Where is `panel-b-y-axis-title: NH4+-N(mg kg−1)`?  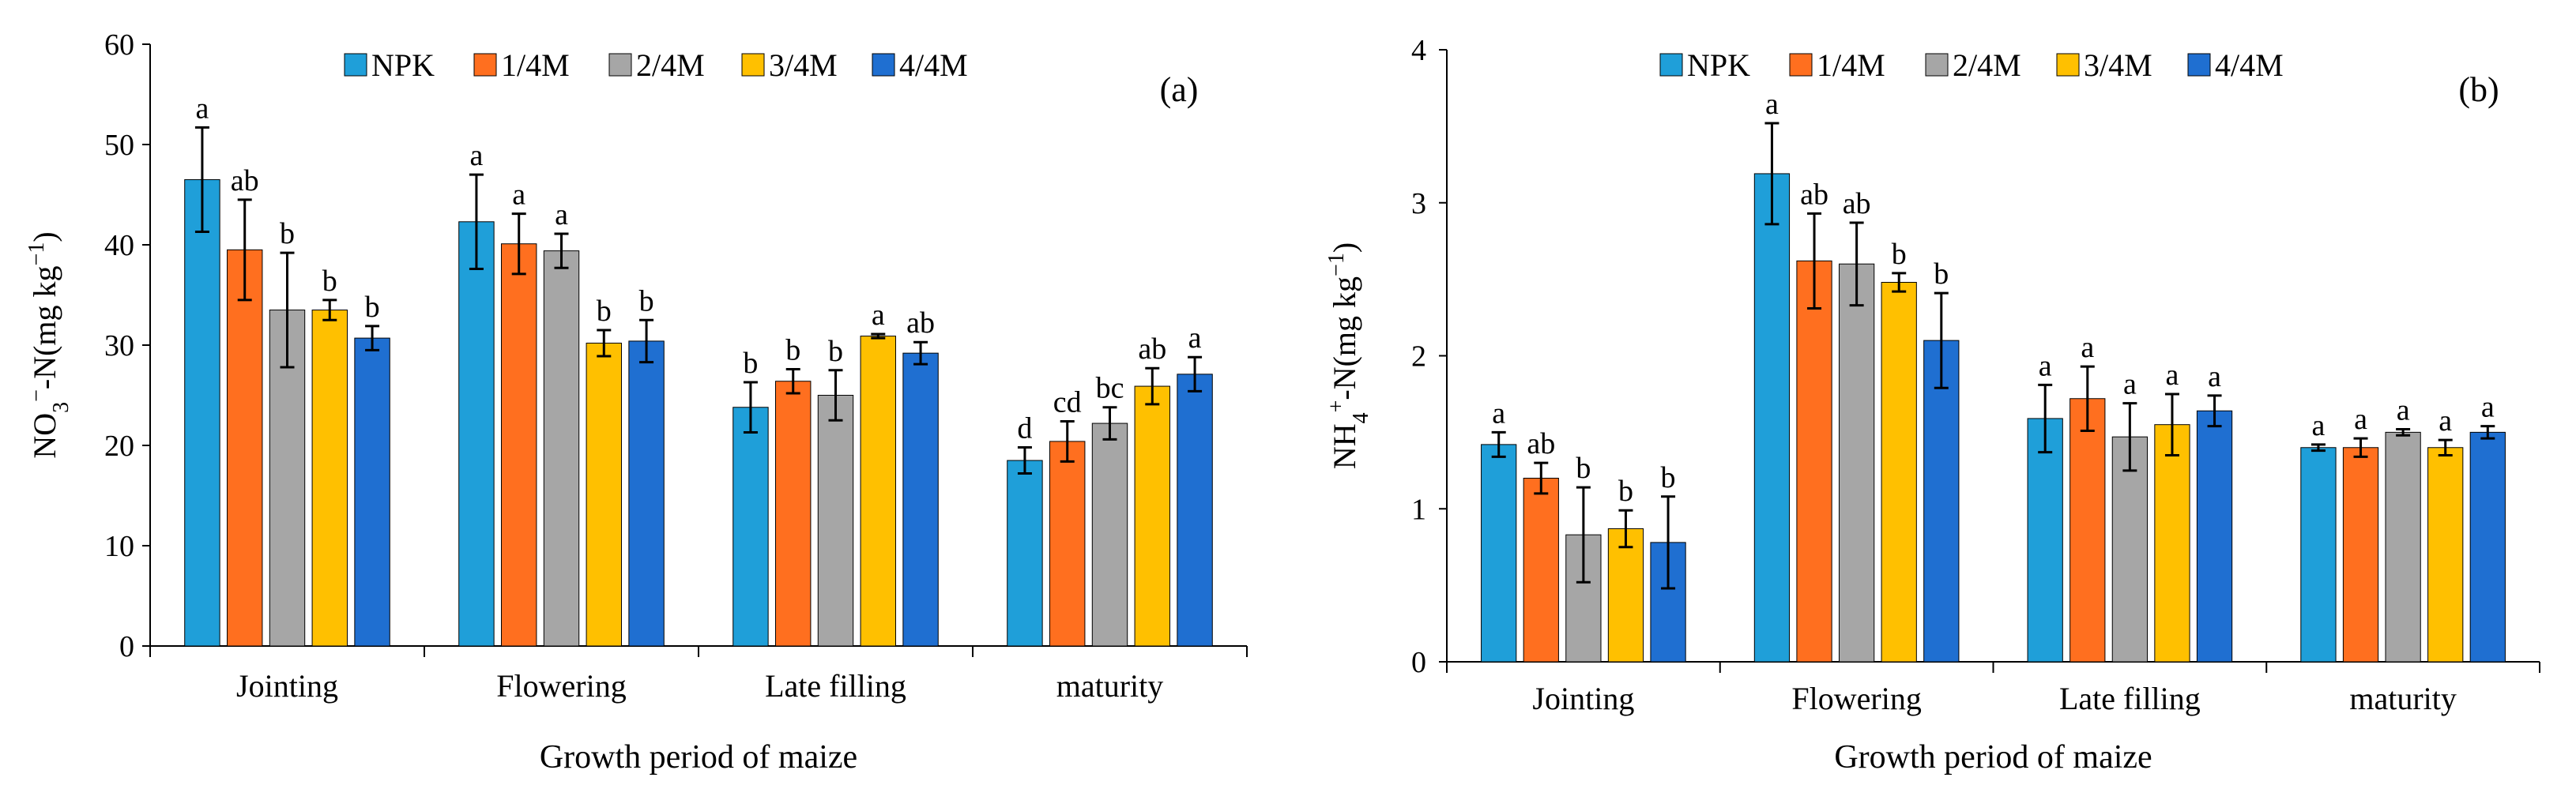
panel-b-y-axis-title: NH4+-N(mg kg−1) is located at coordinates (1348, 355).